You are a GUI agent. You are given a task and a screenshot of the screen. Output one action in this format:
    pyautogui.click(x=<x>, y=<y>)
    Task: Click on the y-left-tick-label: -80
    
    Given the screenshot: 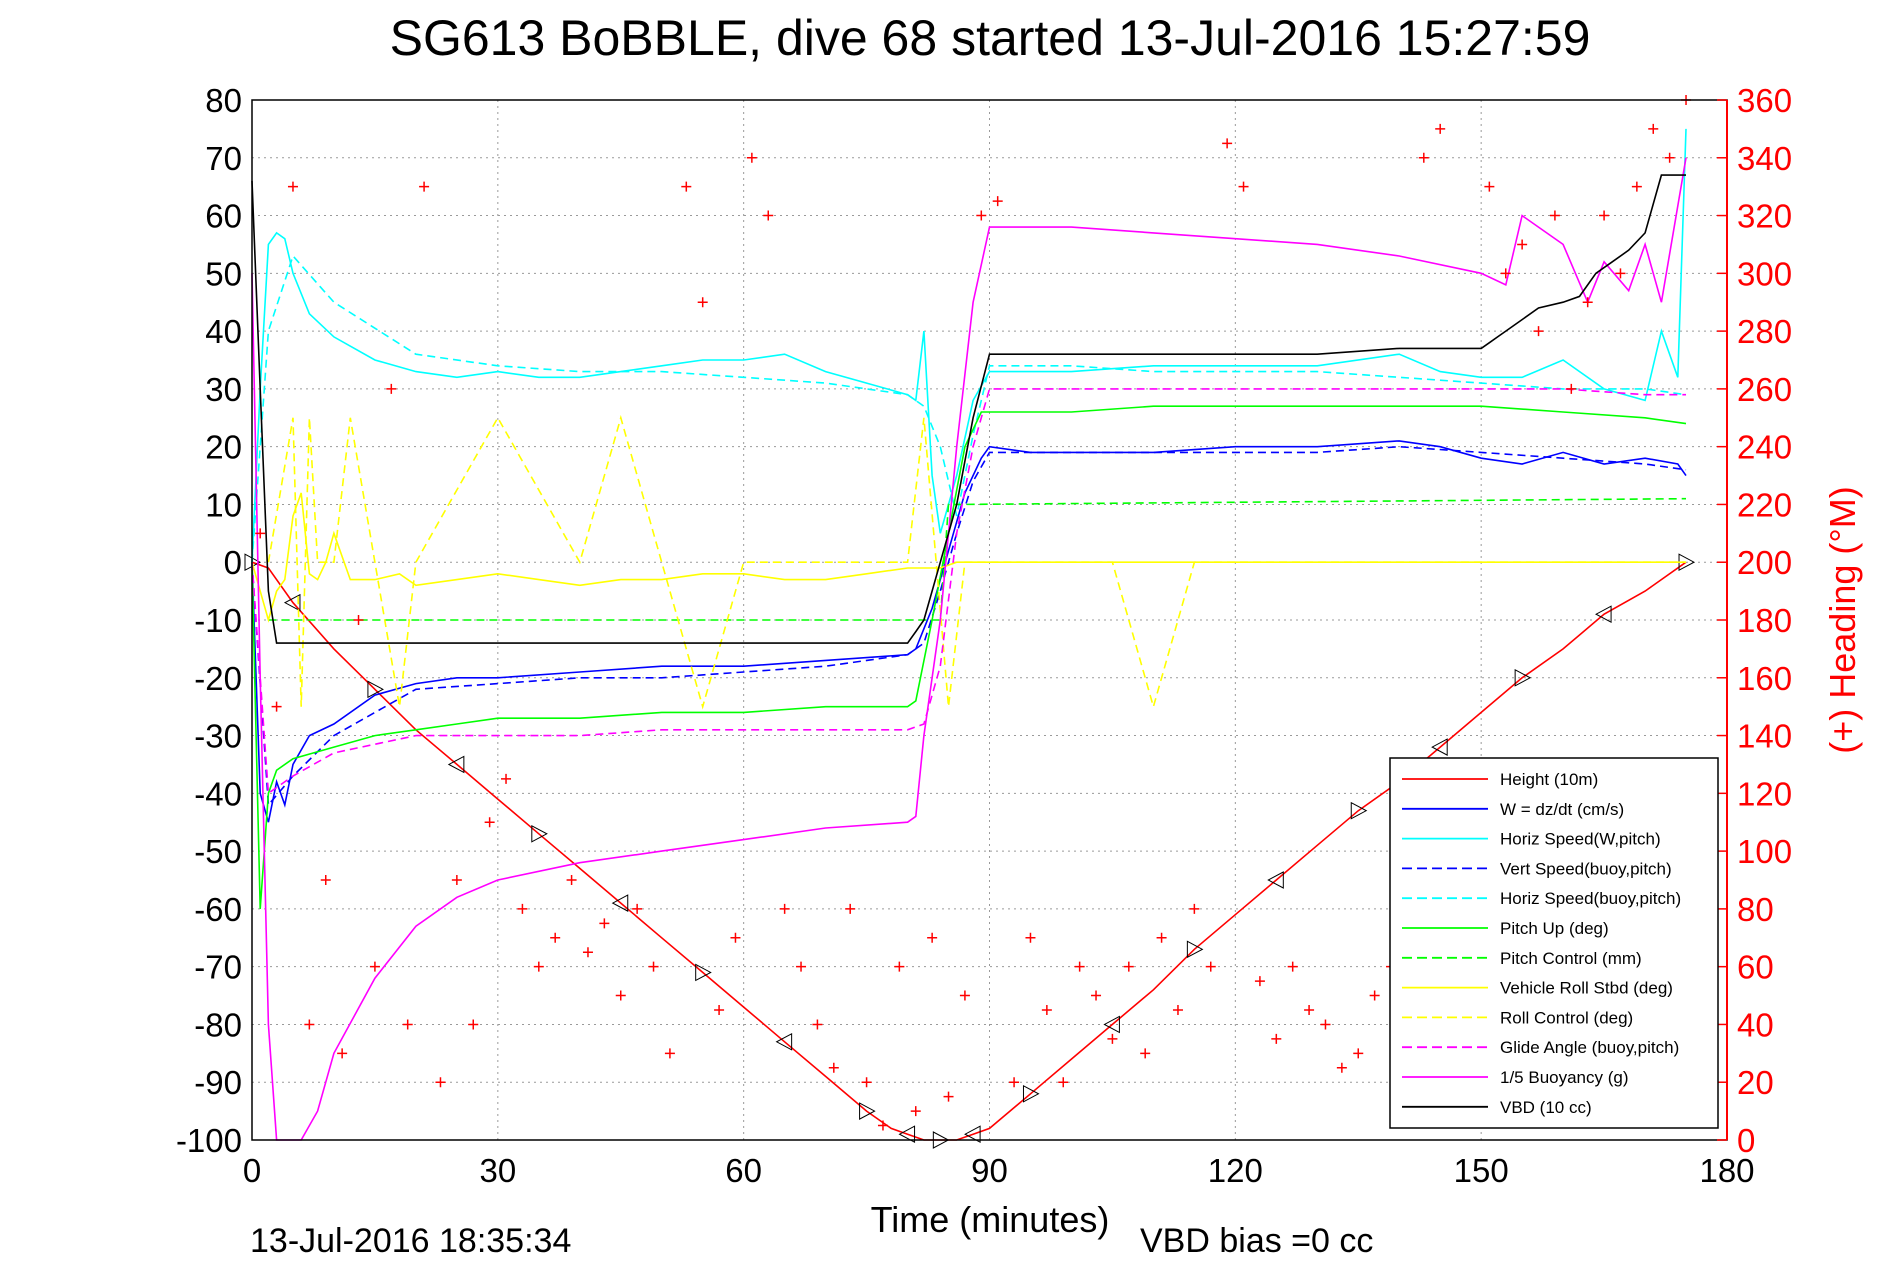 What is the action you would take?
    pyautogui.click(x=218, y=1024)
    